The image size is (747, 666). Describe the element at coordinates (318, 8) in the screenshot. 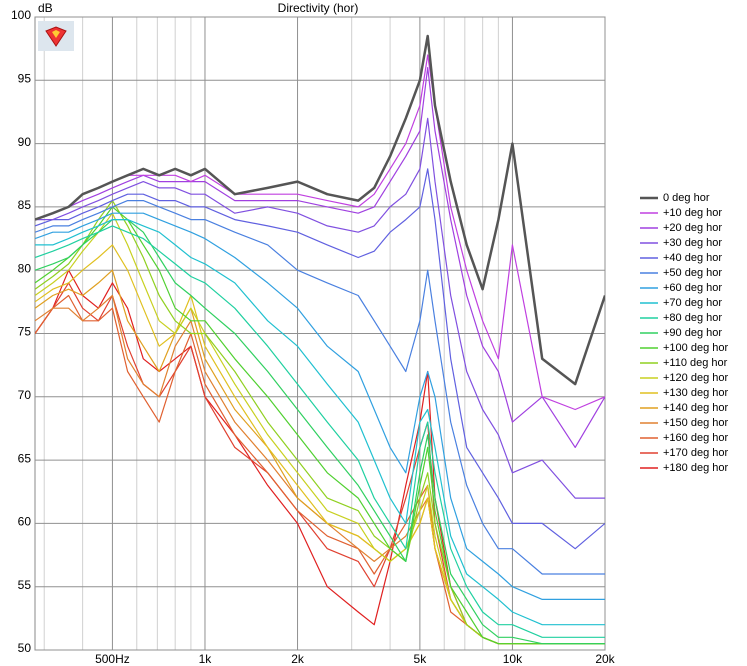

I see `chart-title: Directivity (hor)` at that location.